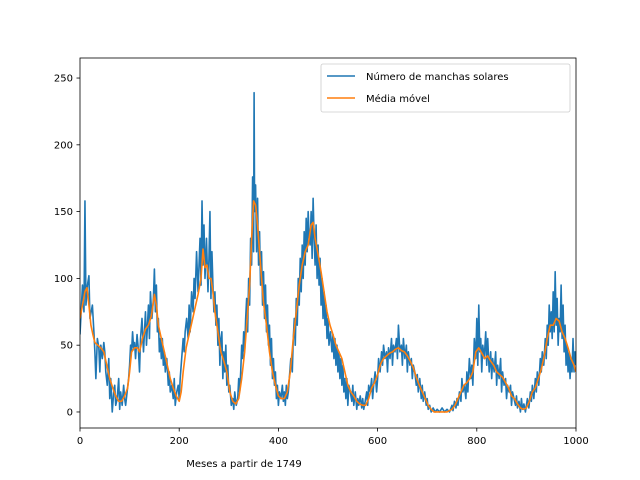 This screenshot has height=480, width=640. I want to click on y-tick-label: 0, so click(70, 412).